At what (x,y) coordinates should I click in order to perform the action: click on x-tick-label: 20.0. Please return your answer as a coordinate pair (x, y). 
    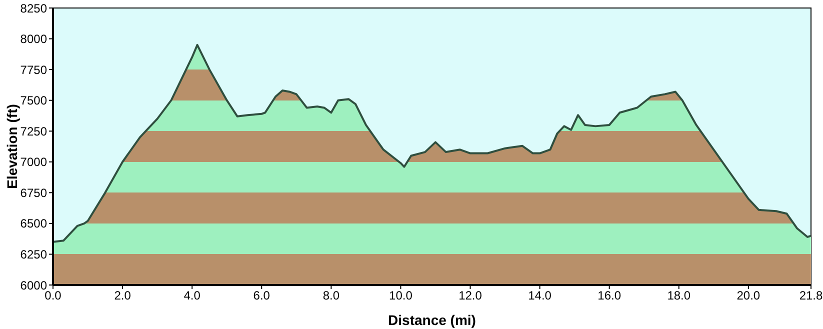
    Looking at the image, I should click on (748, 295).